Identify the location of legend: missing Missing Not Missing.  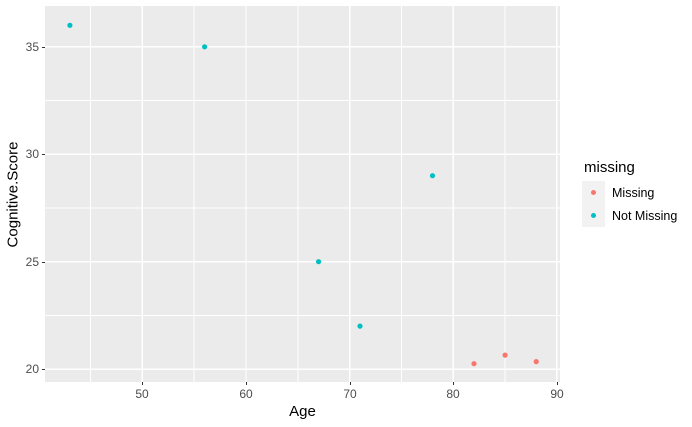
(629, 193).